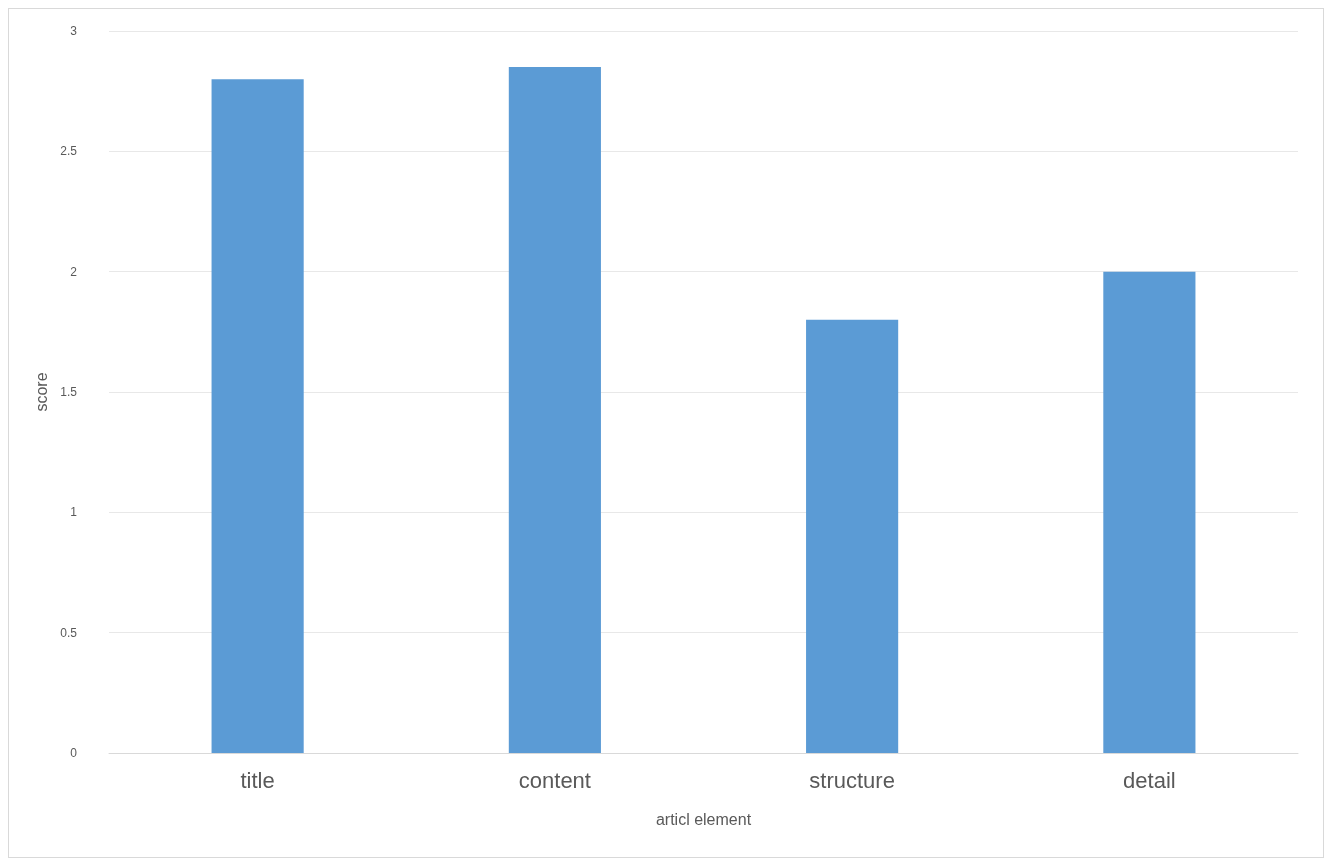  What do you see at coordinates (554, 780) in the screenshot?
I see `x-tick-label: content` at bounding box center [554, 780].